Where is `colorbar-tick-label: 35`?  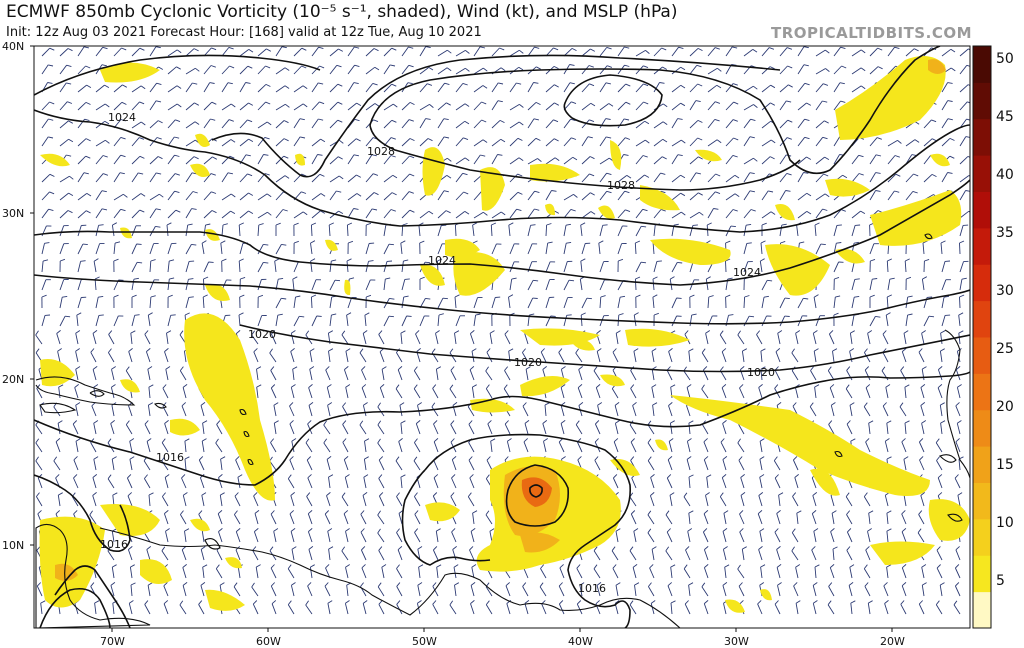 colorbar-tick-label: 35 is located at coordinates (1005, 233).